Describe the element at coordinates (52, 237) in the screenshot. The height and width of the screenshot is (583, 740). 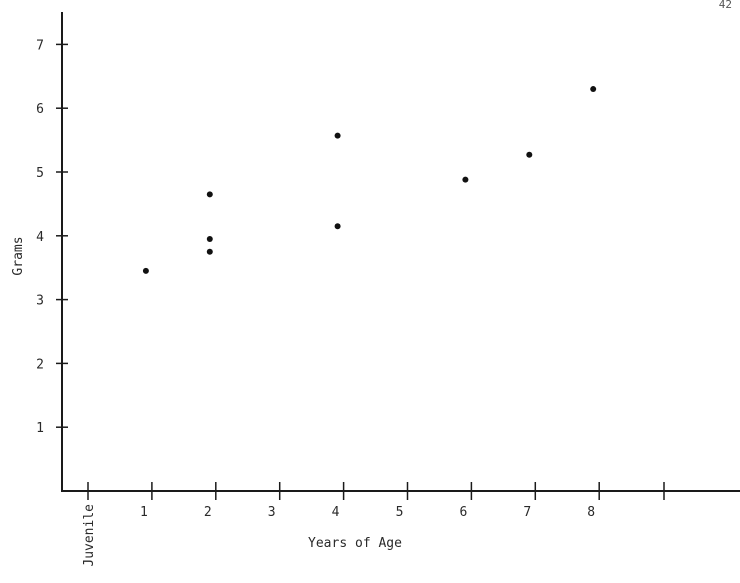
I see `y-axis-ticks: 1 2 3 4 5 6 7` at that location.